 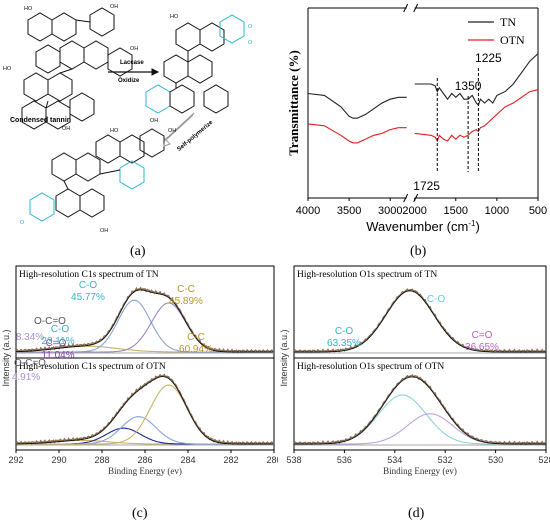 I want to click on x-tick-label: 528, so click(x=544, y=460).